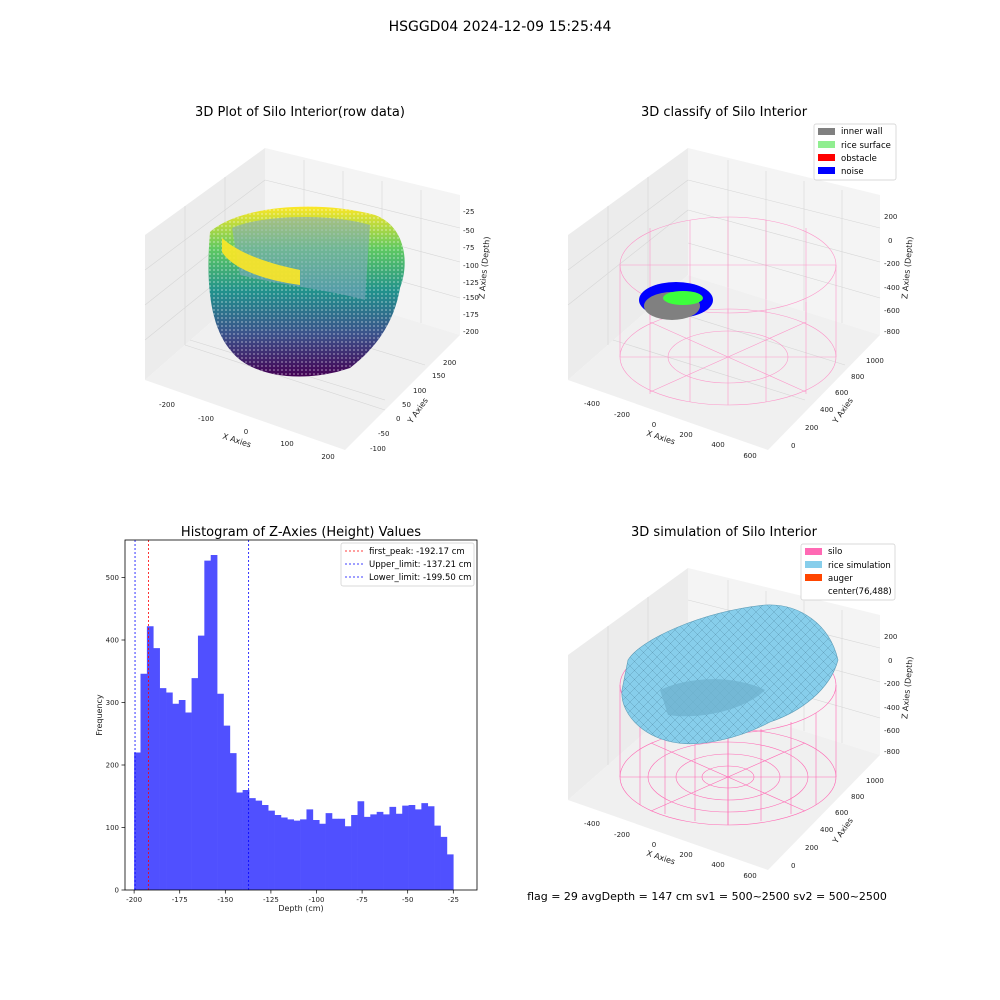 The width and height of the screenshot is (1000, 1000). What do you see at coordinates (206, 419) in the screenshot?
I see `raw-x-tick: -100` at bounding box center [206, 419].